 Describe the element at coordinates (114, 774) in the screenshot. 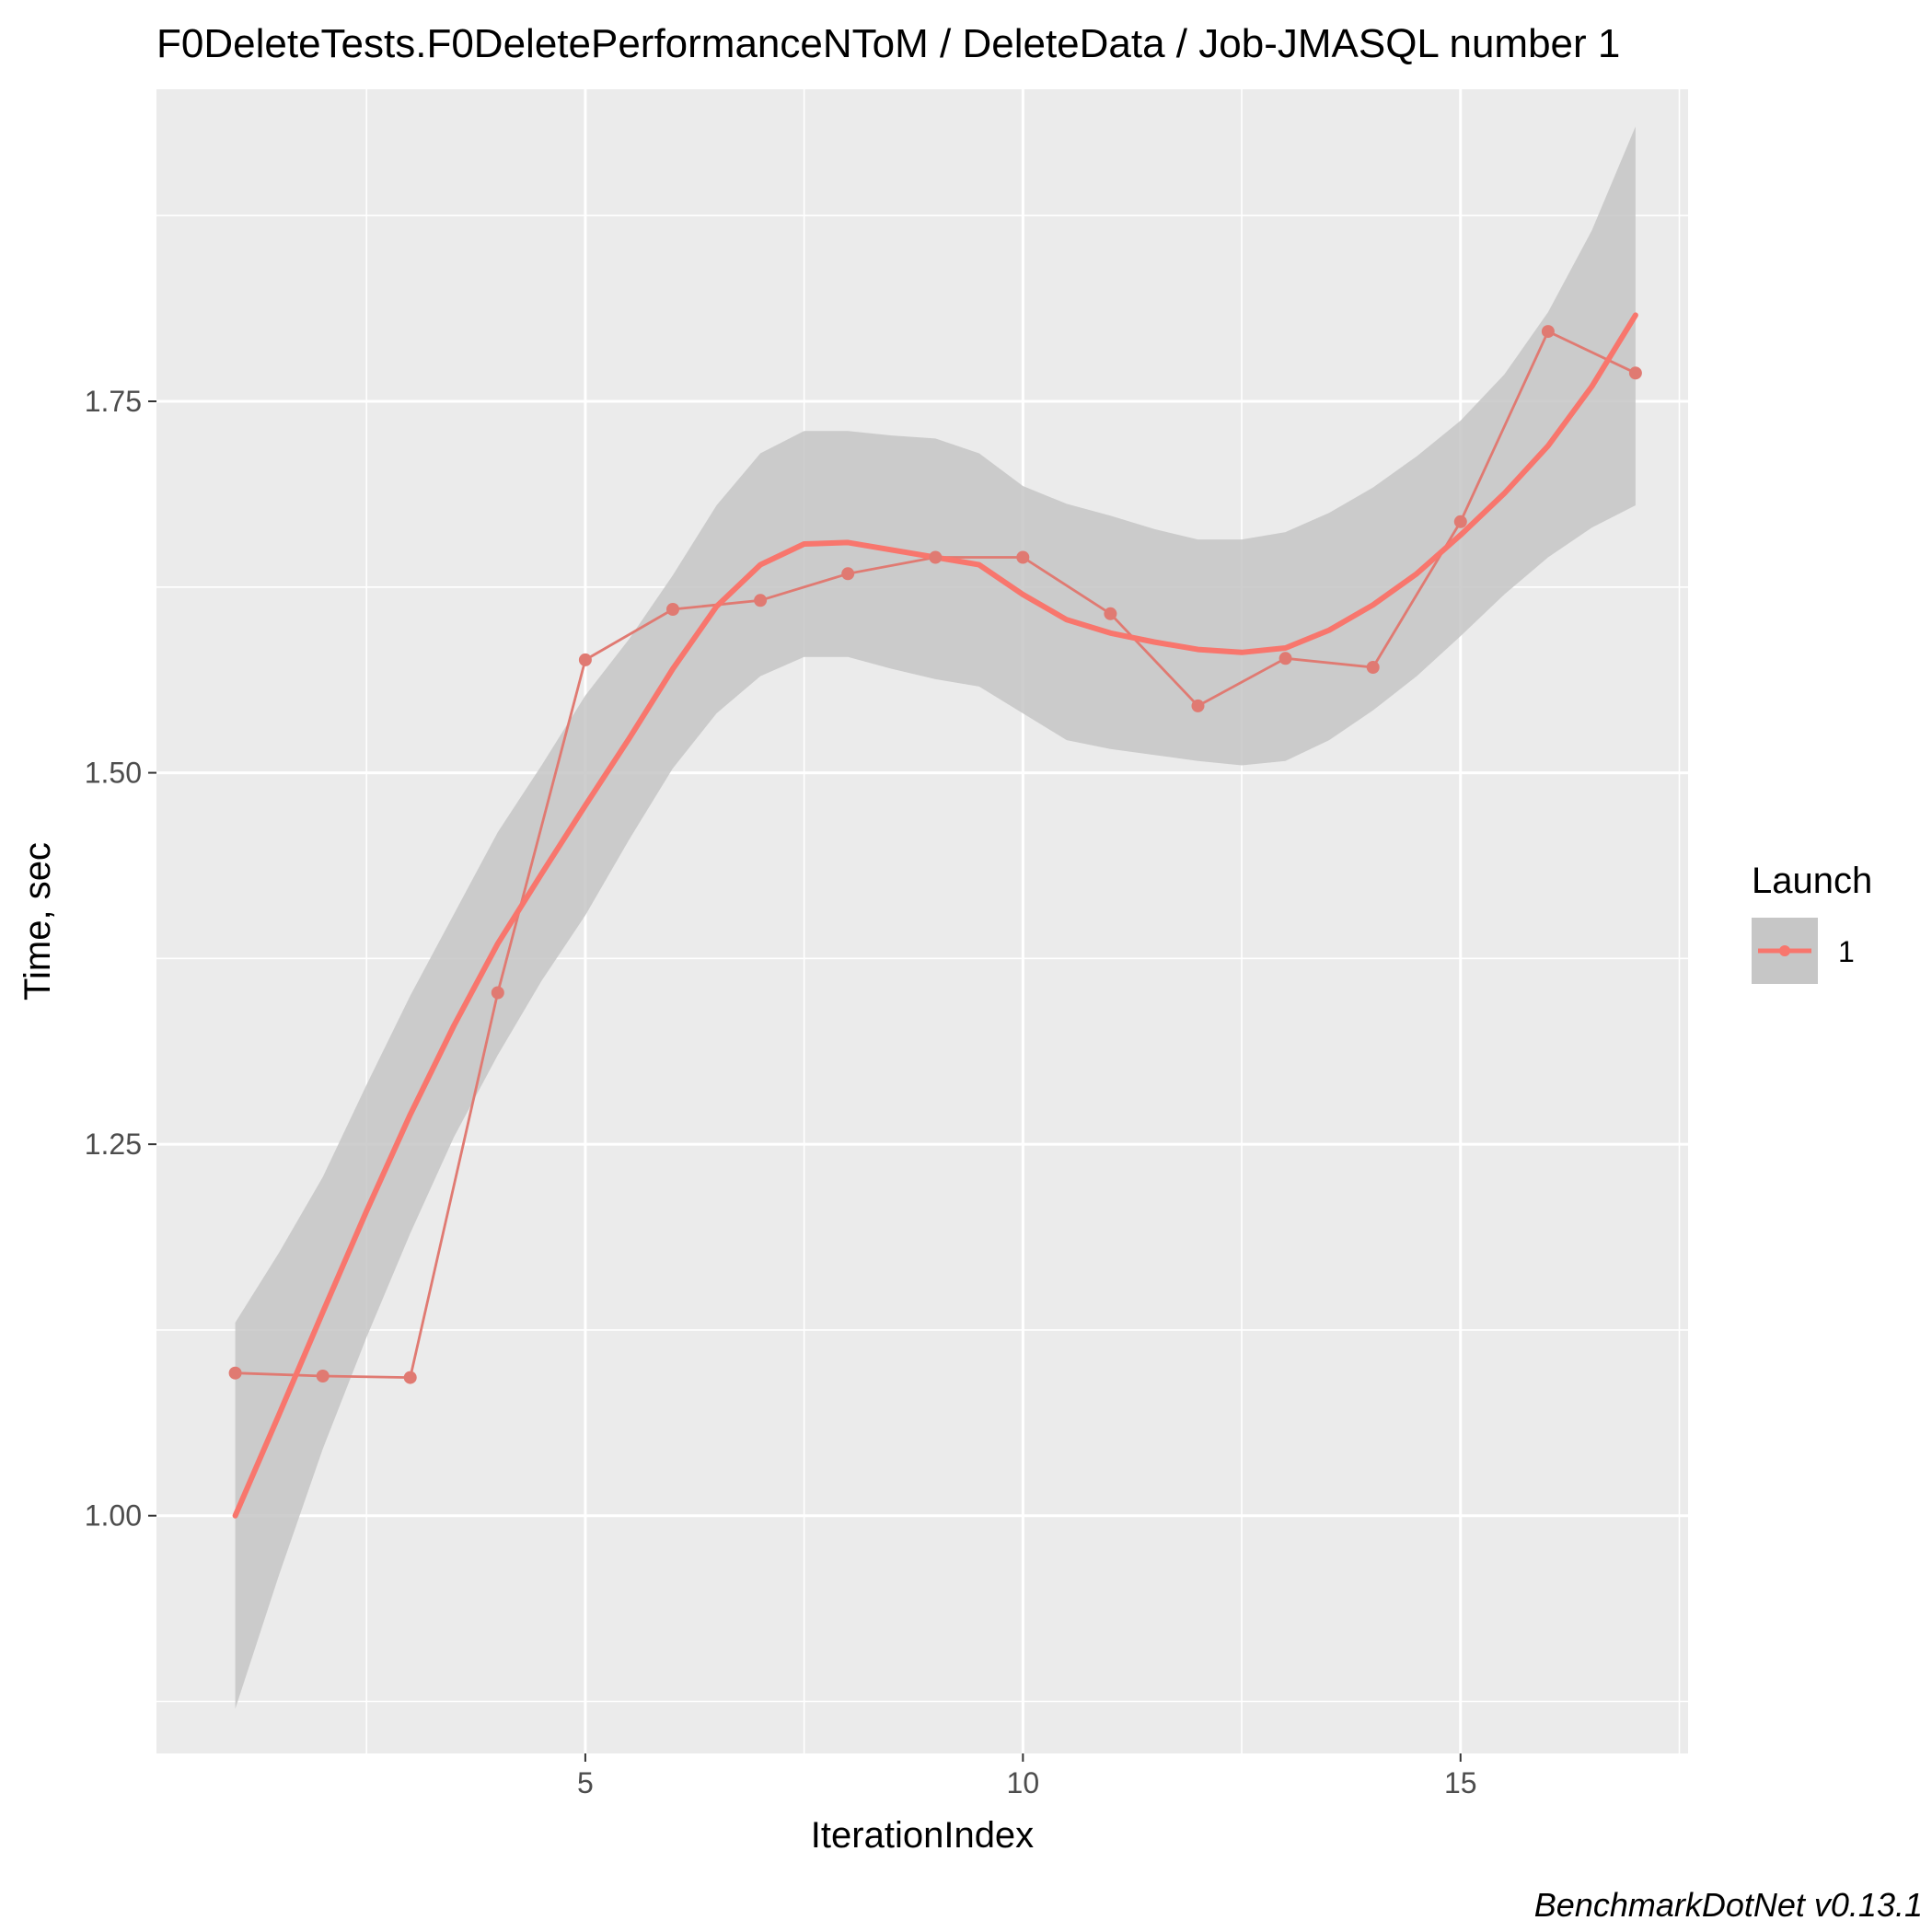

I see `y-tick-label: 1.50` at that location.